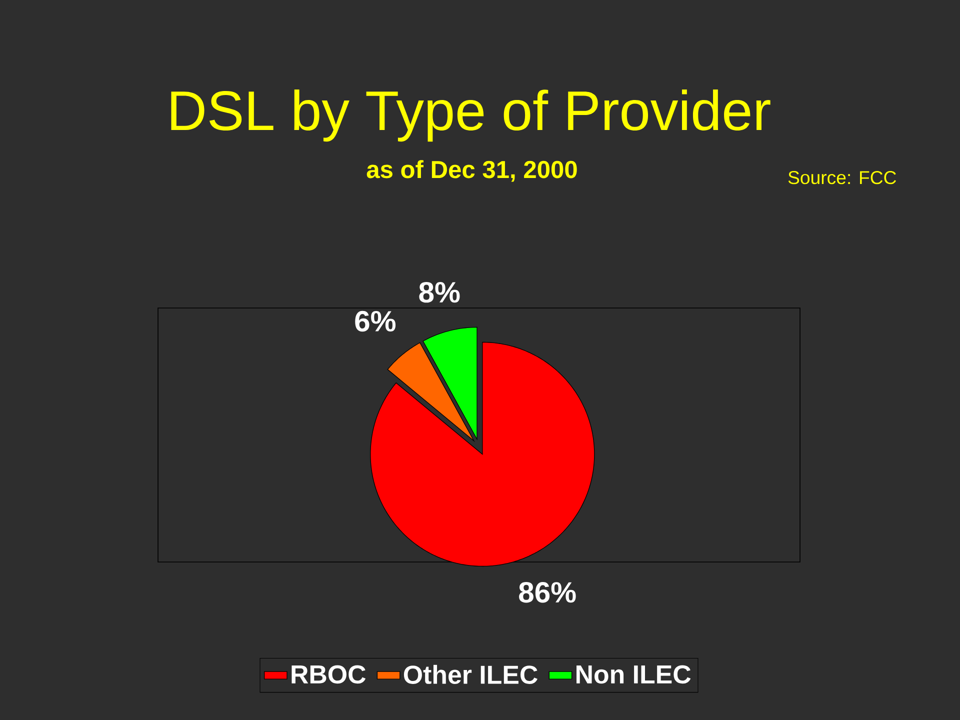 The height and width of the screenshot is (720, 960). What do you see at coordinates (470, 116) in the screenshot?
I see `chart-title: DSL by Type of Provider` at bounding box center [470, 116].